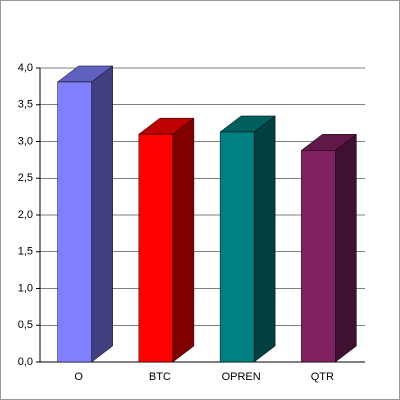 The height and width of the screenshot is (400, 400). I want to click on y-tick-label: 2,0, so click(25, 215).